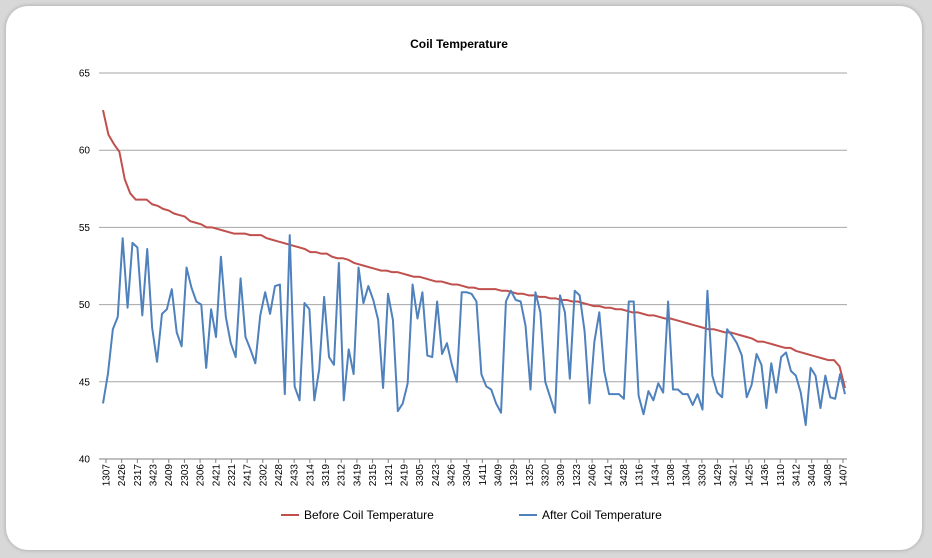 The image size is (932, 558). Describe the element at coordinates (216, 475) in the screenshot. I see `x-tick-label: 2421` at that location.